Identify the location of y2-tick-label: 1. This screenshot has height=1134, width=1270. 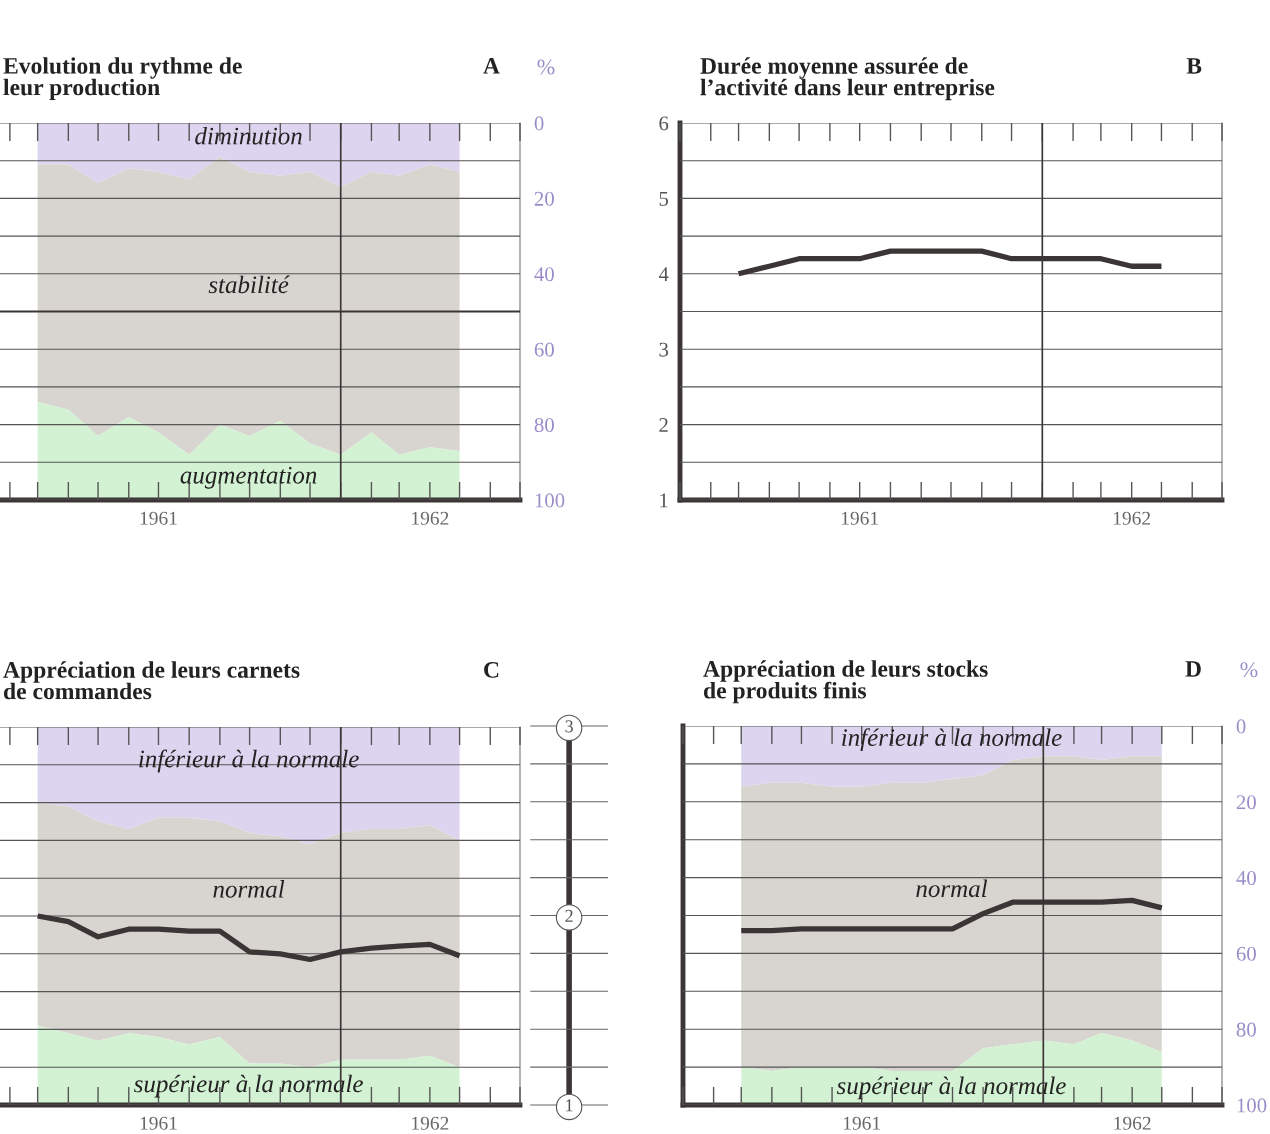
(569, 1105).